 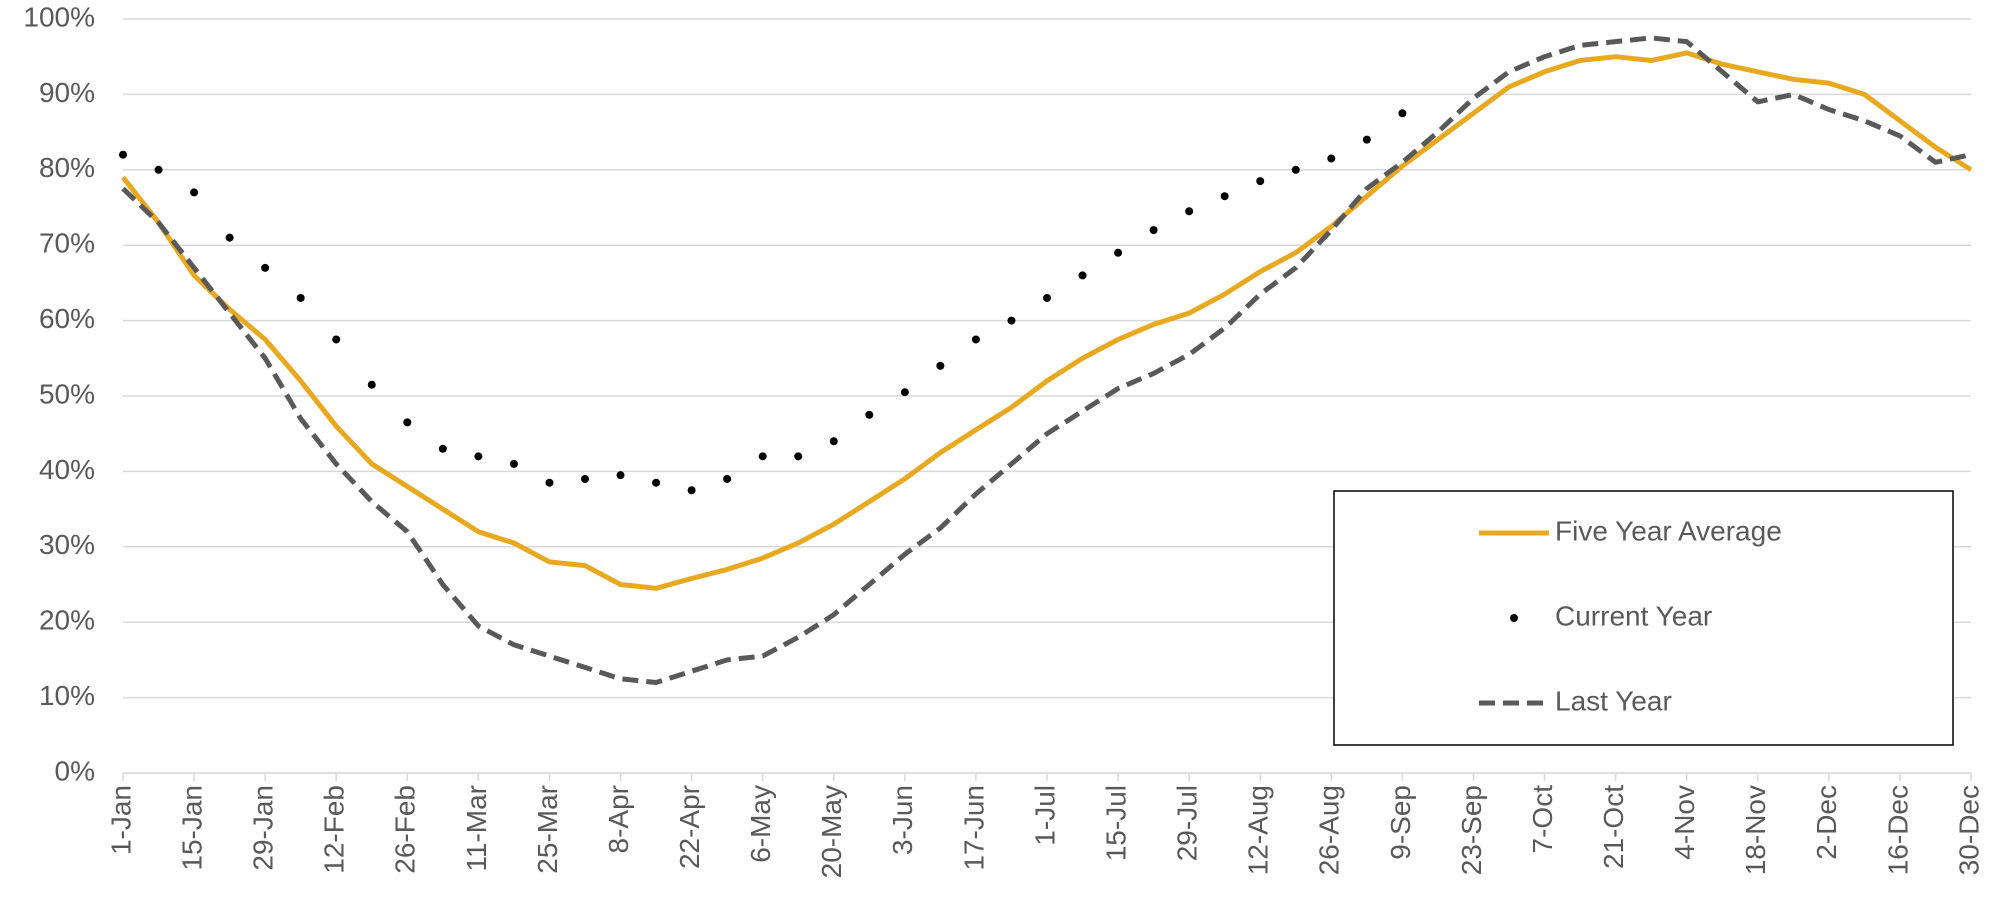 What do you see at coordinates (67, 92) in the screenshot?
I see `y-tick-label: 90%` at bounding box center [67, 92].